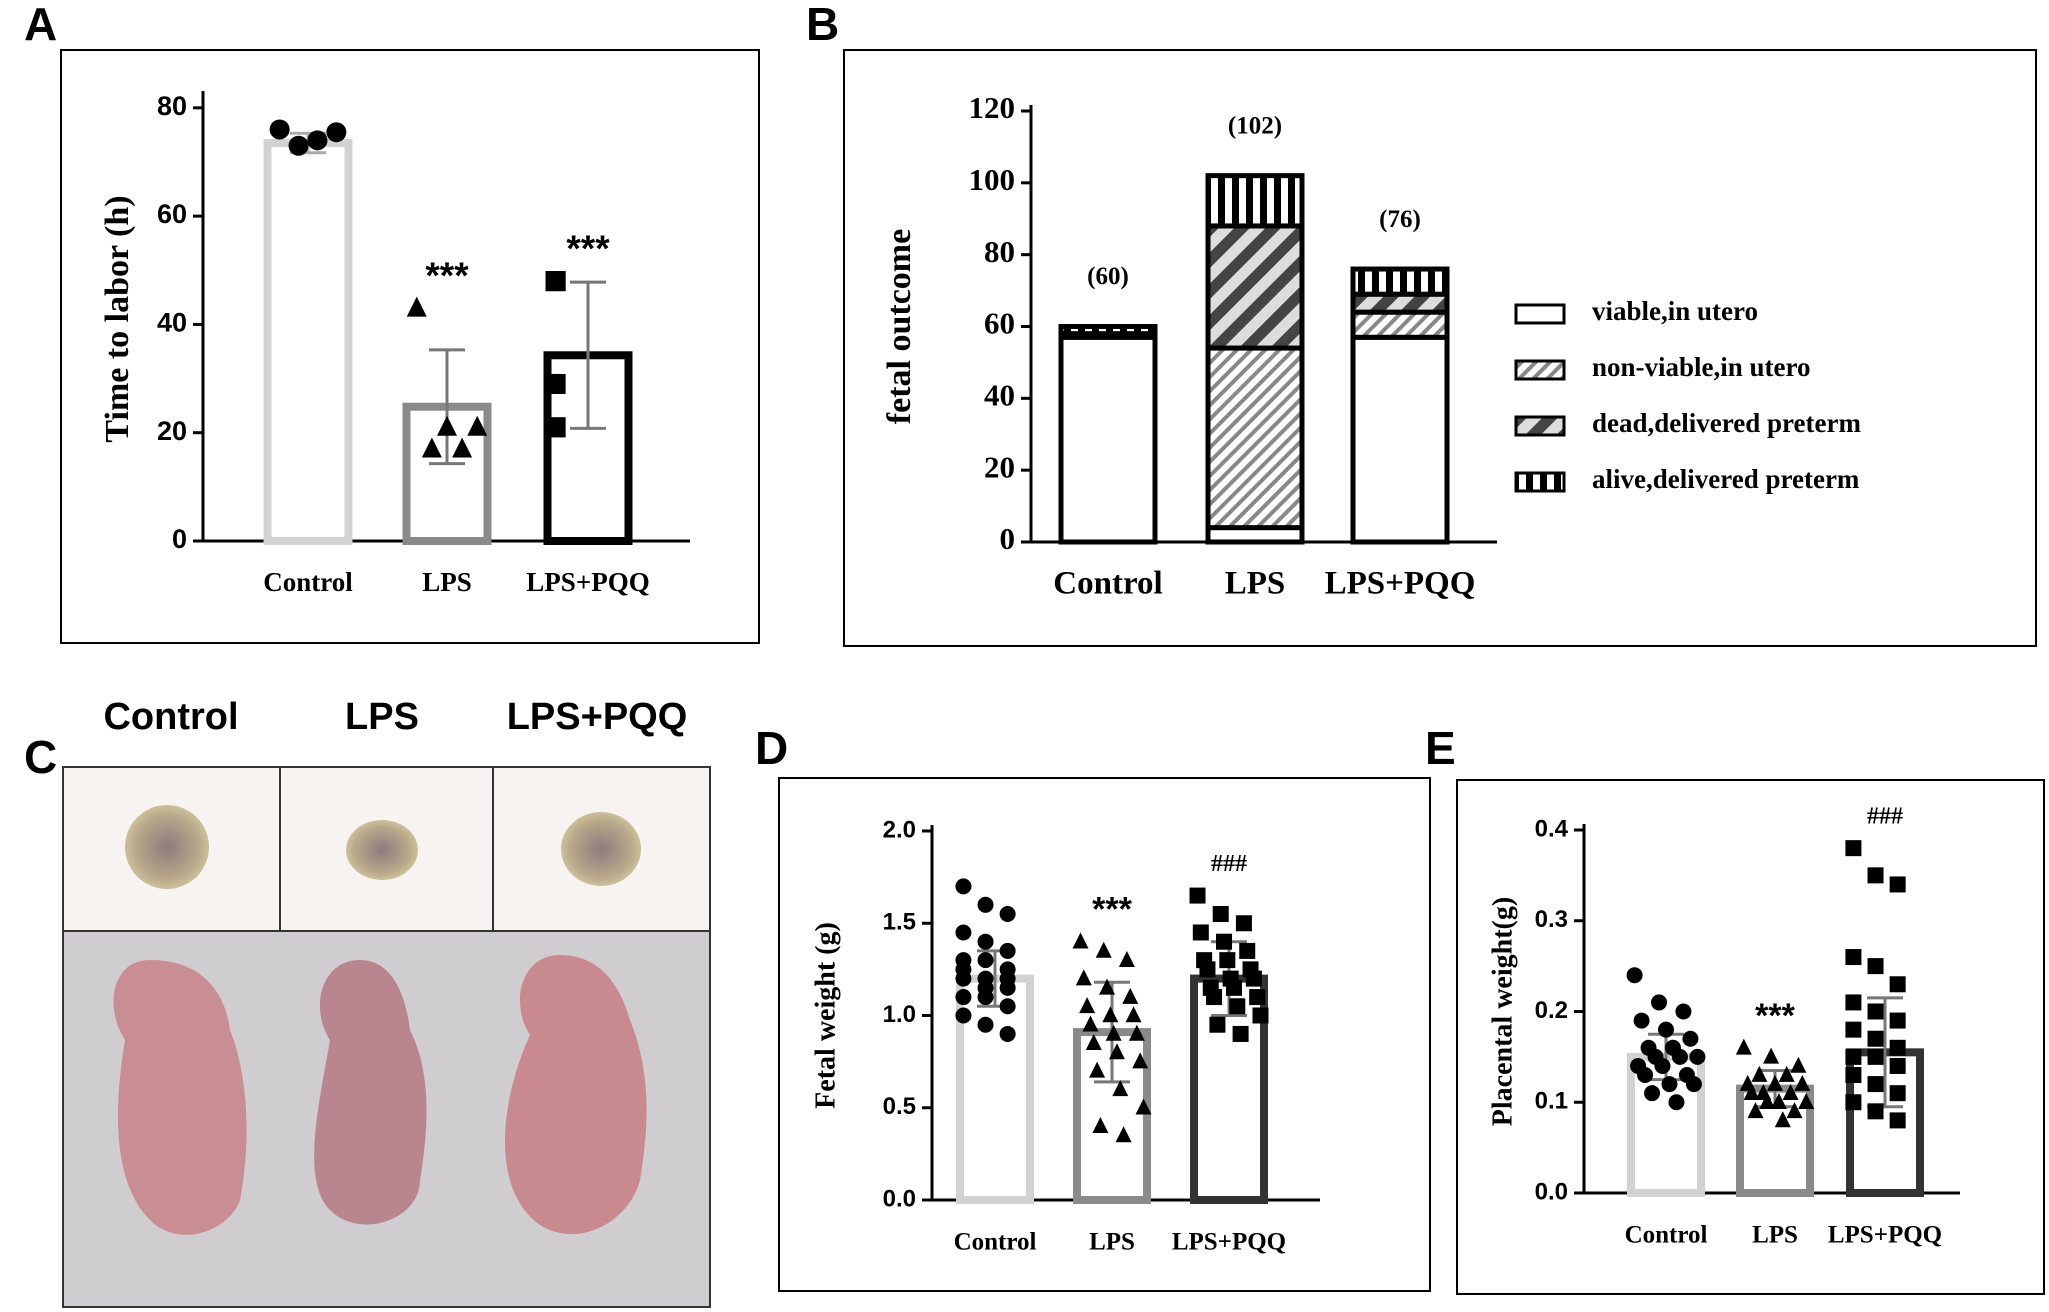 This screenshot has height=1312, width=2049. What do you see at coordinates (40, 25) in the screenshot?
I see `panel-letter: A` at bounding box center [40, 25].